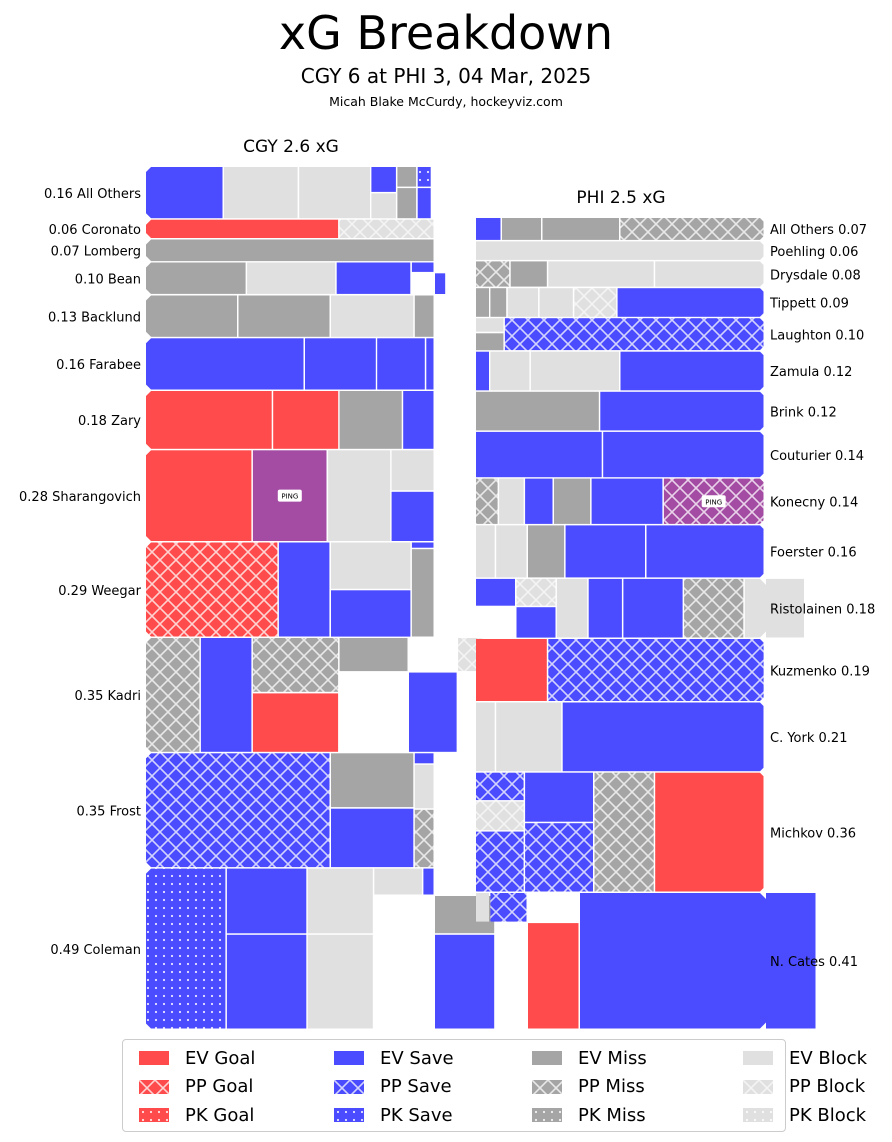 This screenshot has width=892, height=1142. I want to click on shot-tile-cgy-pp-goal, so click(212, 589).